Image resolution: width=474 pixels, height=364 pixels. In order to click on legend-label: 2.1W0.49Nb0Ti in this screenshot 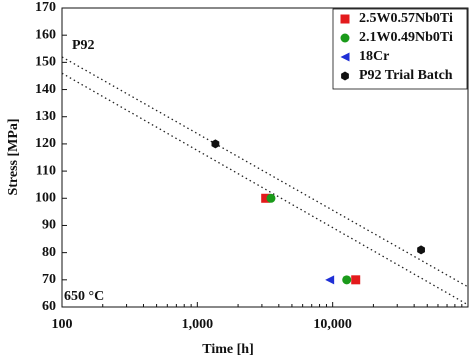, I will do `click(406, 37)`.